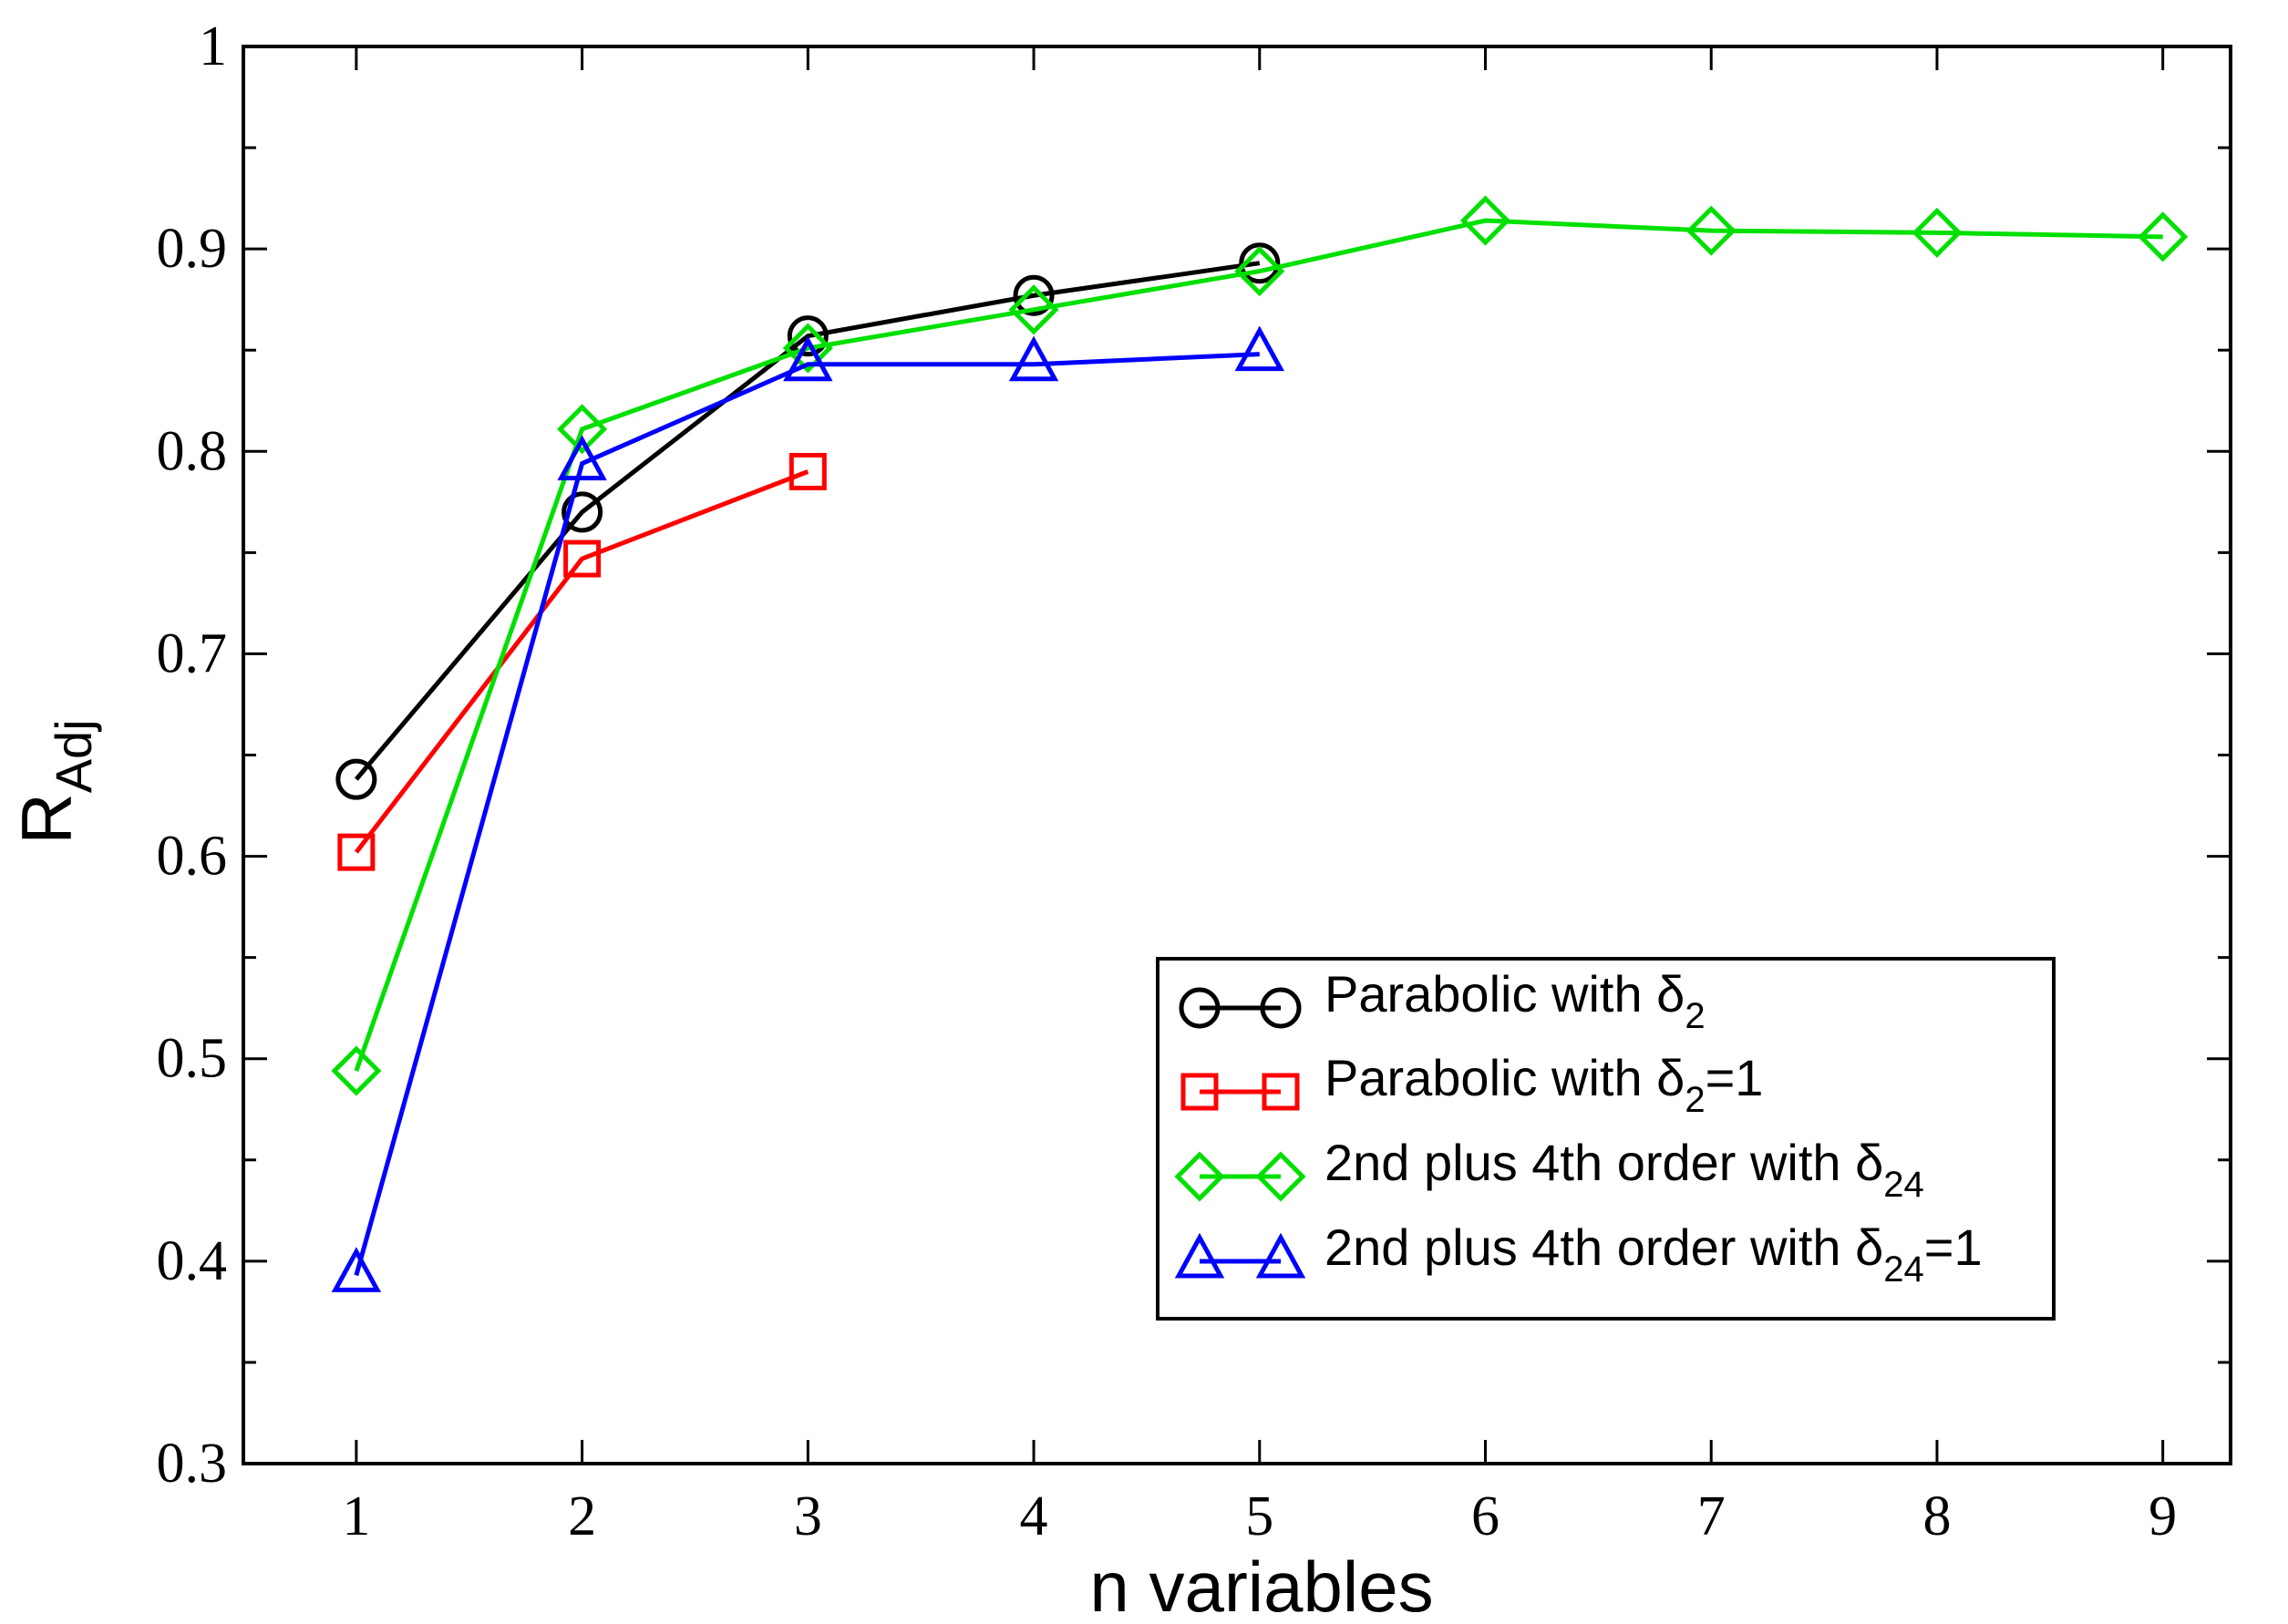 This screenshot has width=2288, height=1624. I want to click on series-square, so click(582, 662).